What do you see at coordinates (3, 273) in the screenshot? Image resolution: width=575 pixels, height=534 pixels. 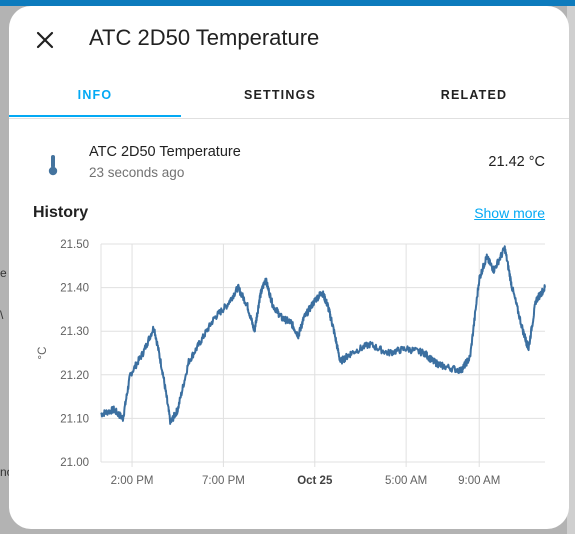 I see `backdrop-text-fragment: e` at bounding box center [3, 273].